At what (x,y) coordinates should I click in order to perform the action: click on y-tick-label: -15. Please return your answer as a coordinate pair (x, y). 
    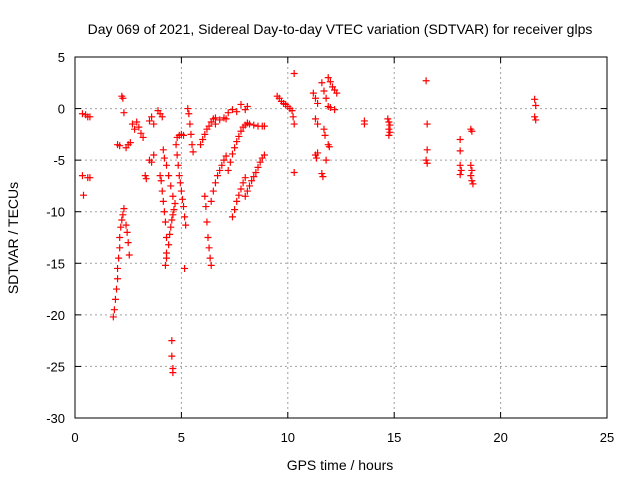
    Looking at the image, I should click on (55, 263).